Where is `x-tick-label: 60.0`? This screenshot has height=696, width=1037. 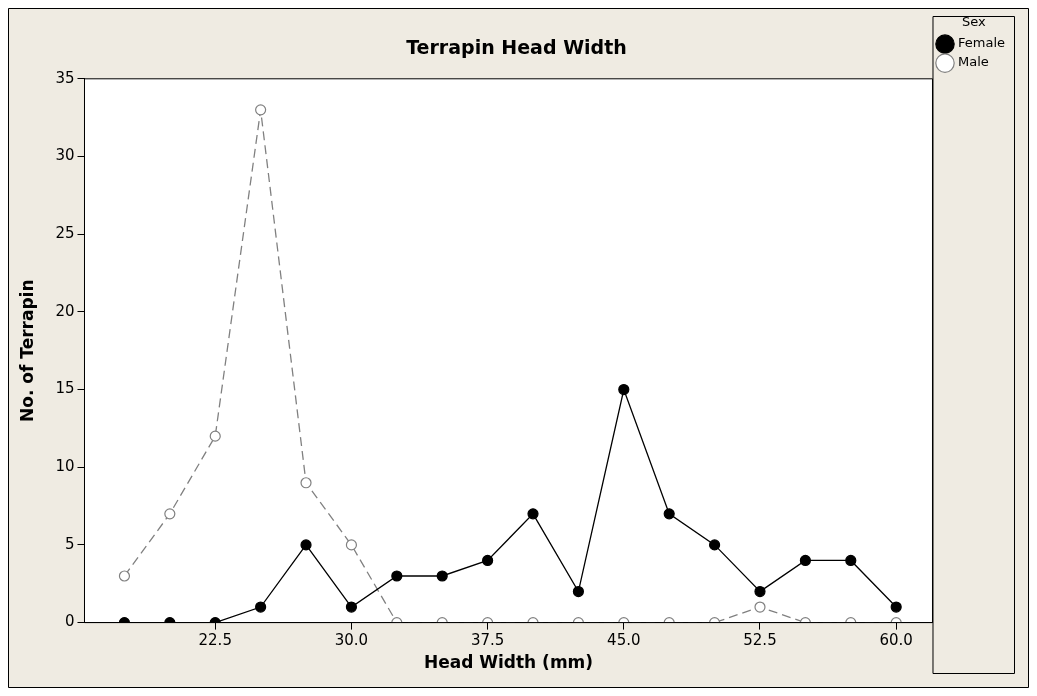 x-tick-label: 60.0 is located at coordinates (896, 640).